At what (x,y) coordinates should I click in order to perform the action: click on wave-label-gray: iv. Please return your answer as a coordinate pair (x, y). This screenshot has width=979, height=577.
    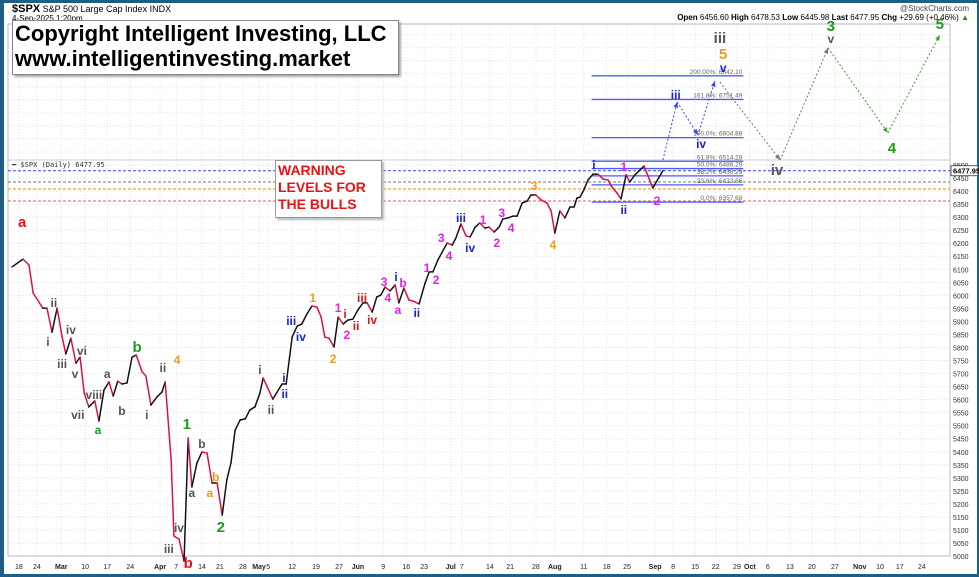
    Looking at the image, I should click on (179, 528).